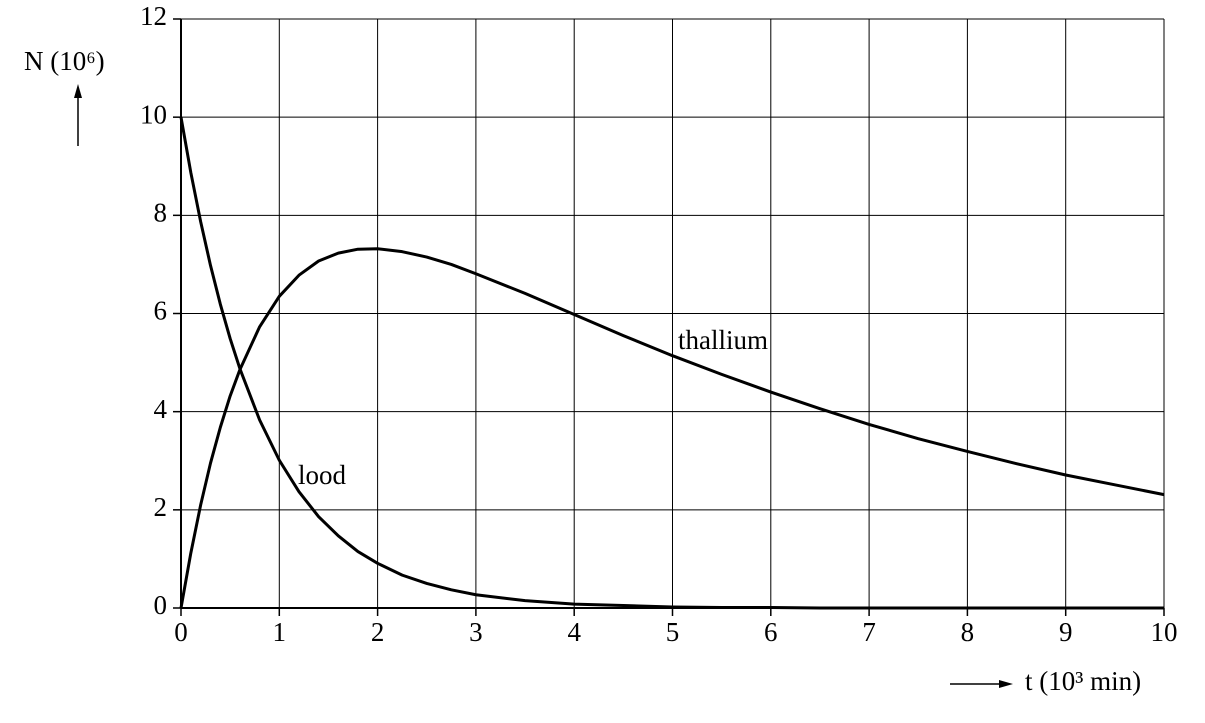  Describe the element at coordinates (153, 16) in the screenshot. I see `y-tick-label: 12` at that location.